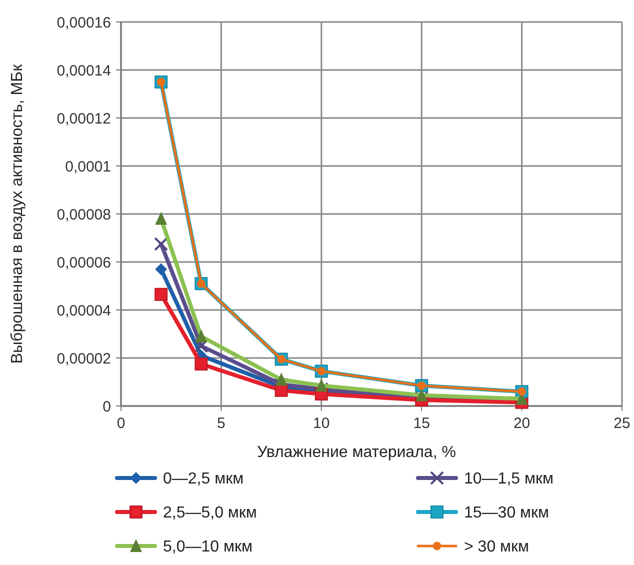 Image resolution: width=634 pixels, height=565 pixels. Describe the element at coordinates (83, 311) in the screenshot. I see `y-tick-label: 0,00004` at that location.